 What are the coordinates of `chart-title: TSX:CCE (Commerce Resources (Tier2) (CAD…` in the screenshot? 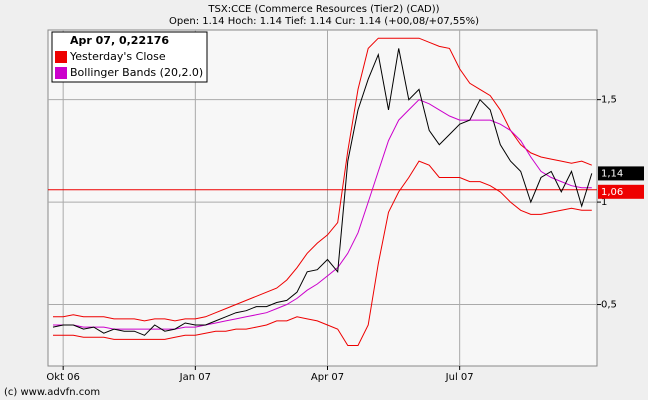 It's located at (323, 9).